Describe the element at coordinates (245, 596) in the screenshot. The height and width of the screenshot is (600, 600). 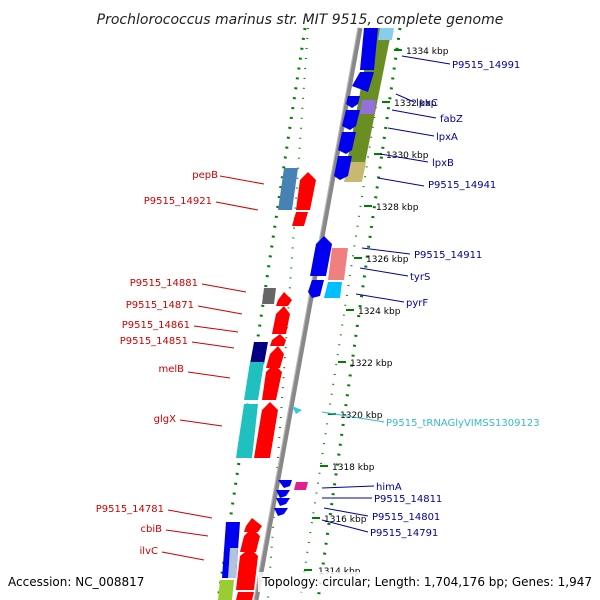
I see `gene-tail` at that location.